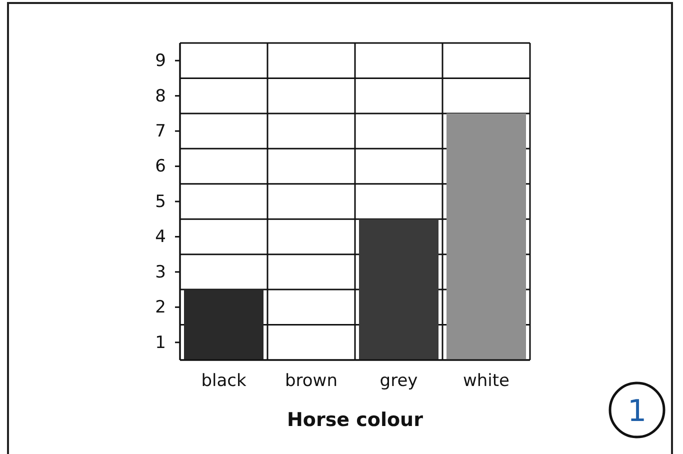  I want to click on y-tick-label: 3, so click(160, 272).